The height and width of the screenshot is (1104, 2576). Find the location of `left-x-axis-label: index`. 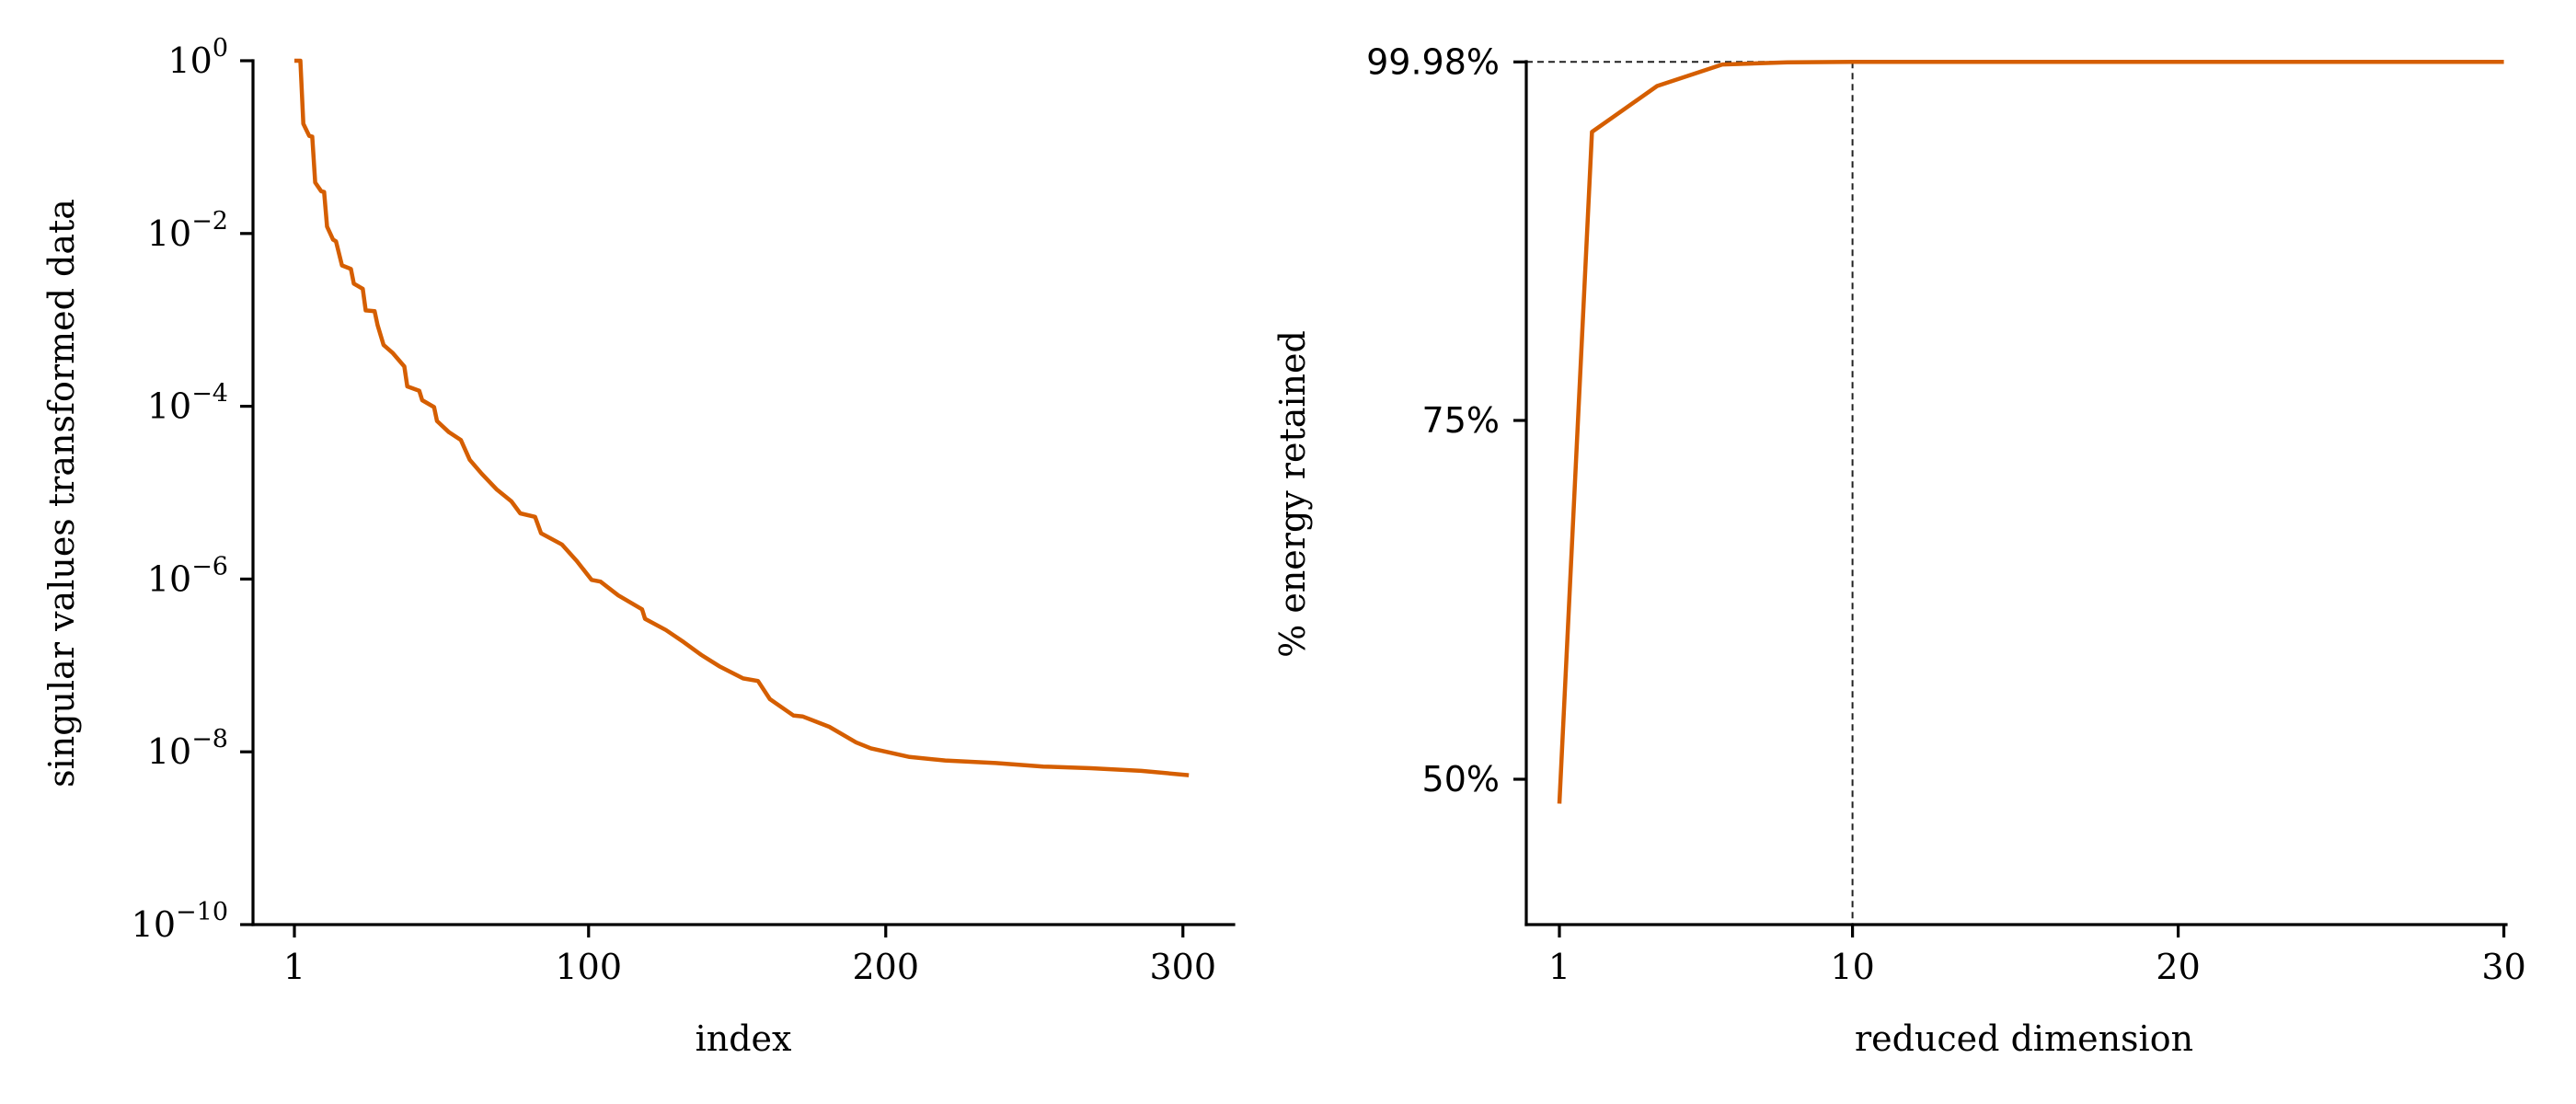

left-x-axis-label: index is located at coordinates (744, 1038).